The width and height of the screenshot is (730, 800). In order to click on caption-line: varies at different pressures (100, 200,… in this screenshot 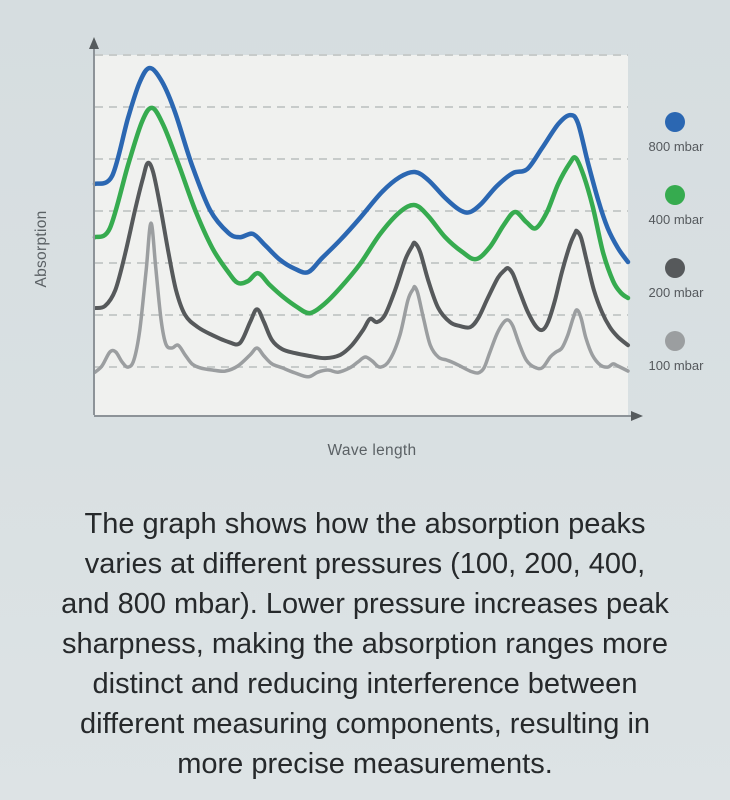, I will do `click(365, 564)`.